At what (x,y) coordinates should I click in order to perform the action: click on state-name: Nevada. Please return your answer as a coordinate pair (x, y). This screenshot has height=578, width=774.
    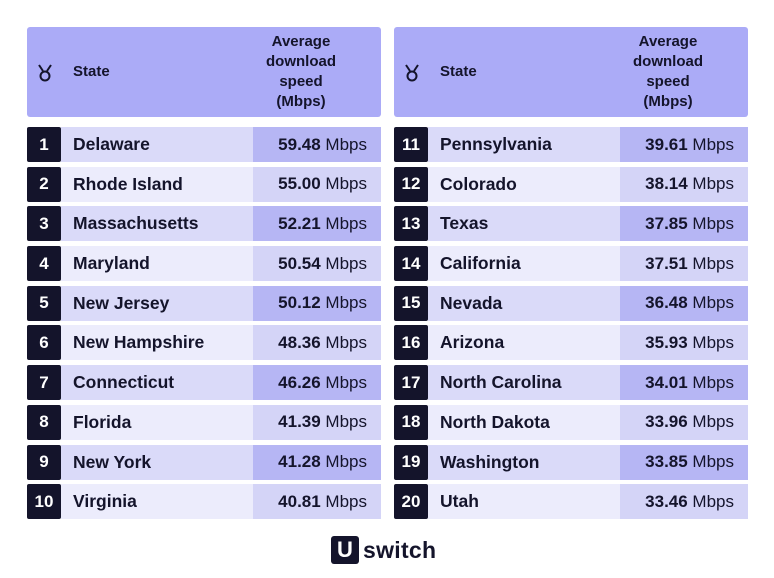
    Looking at the image, I should click on (524, 303).